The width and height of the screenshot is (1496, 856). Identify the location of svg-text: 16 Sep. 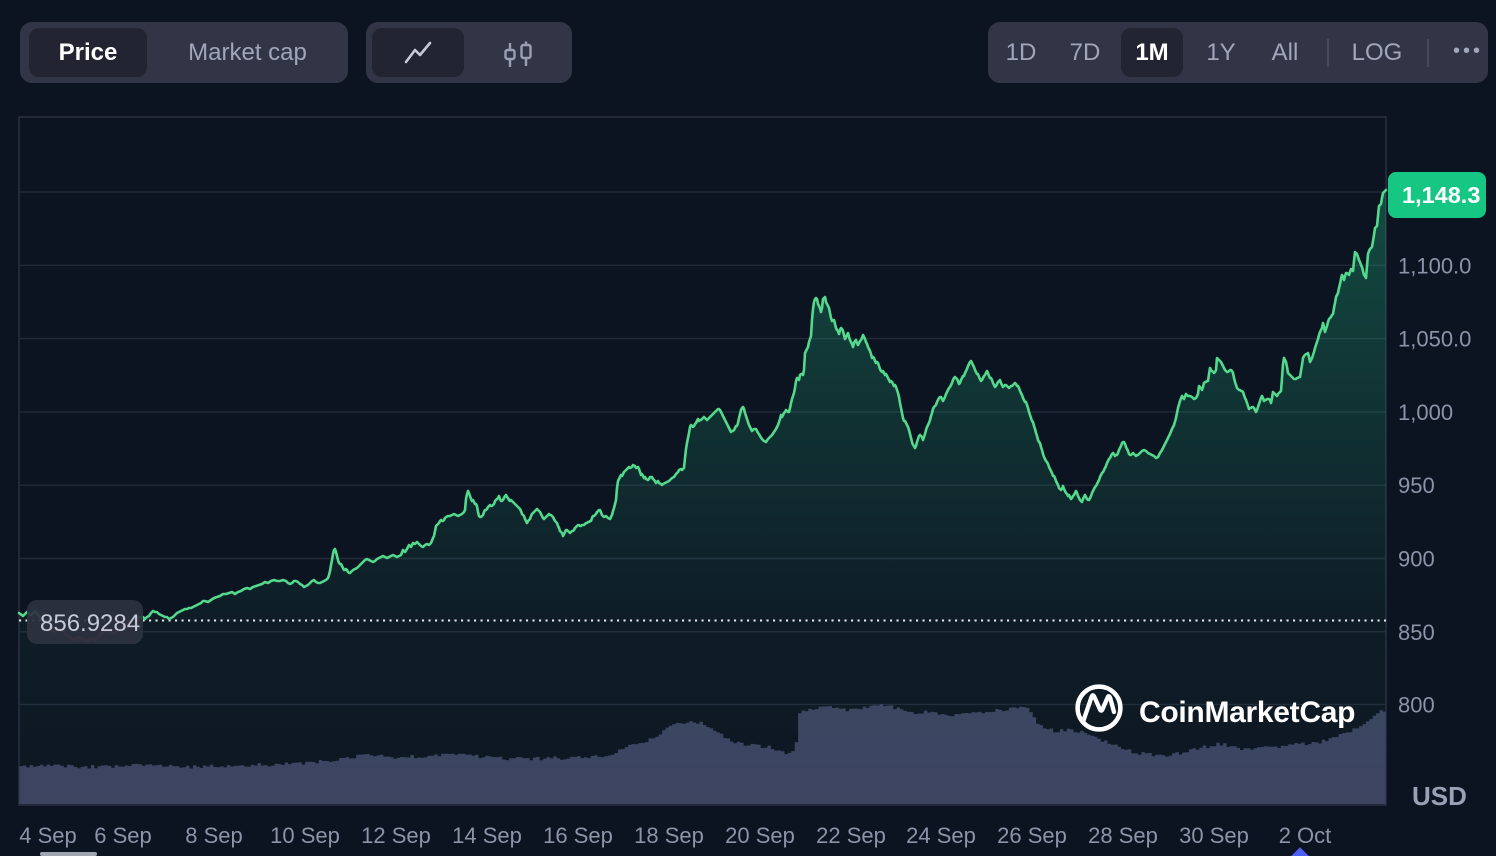
(578, 835).